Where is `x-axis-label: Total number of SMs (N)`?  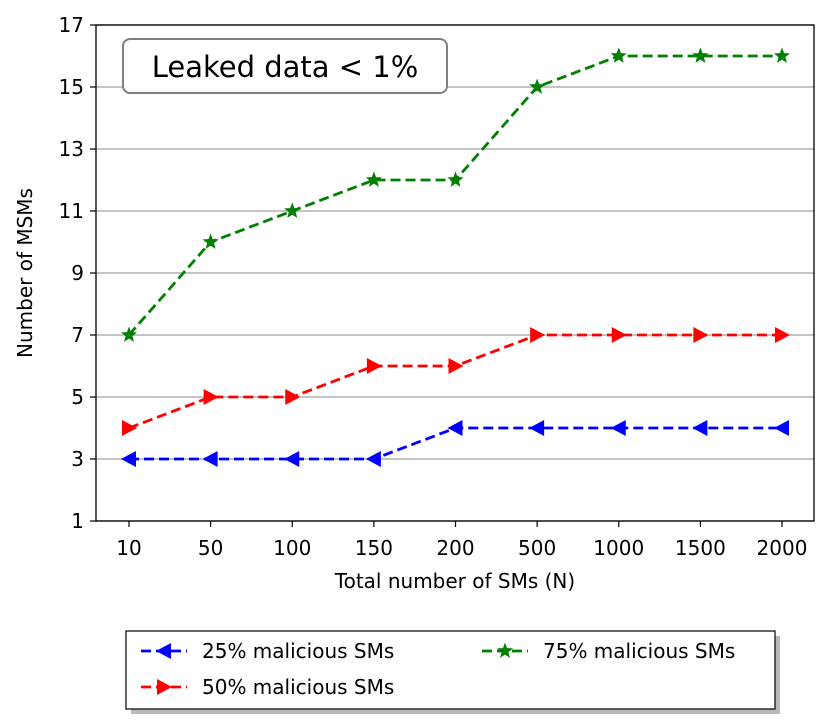 x-axis-label: Total number of SMs (N) is located at coordinates (454, 581).